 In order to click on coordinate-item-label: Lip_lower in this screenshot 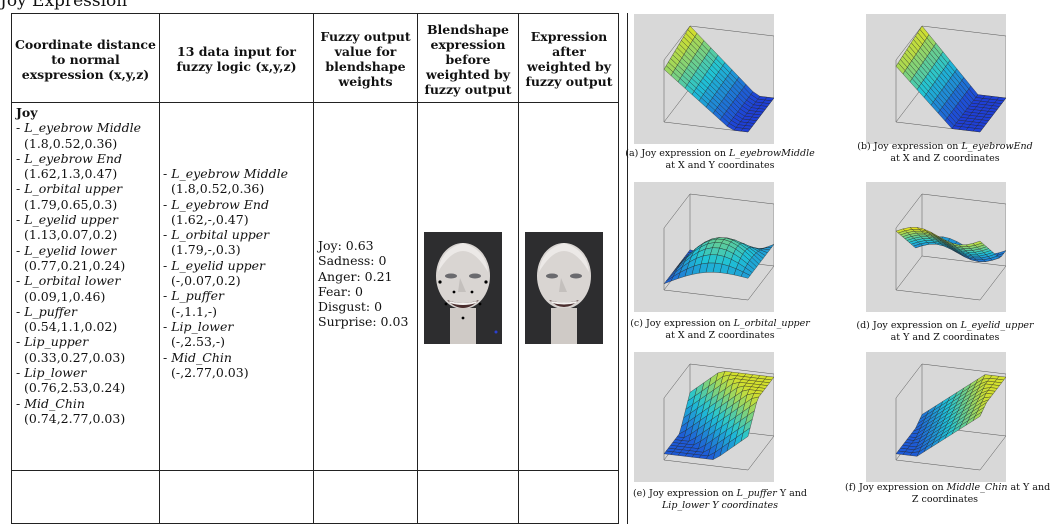, I will do `click(55, 373)`.